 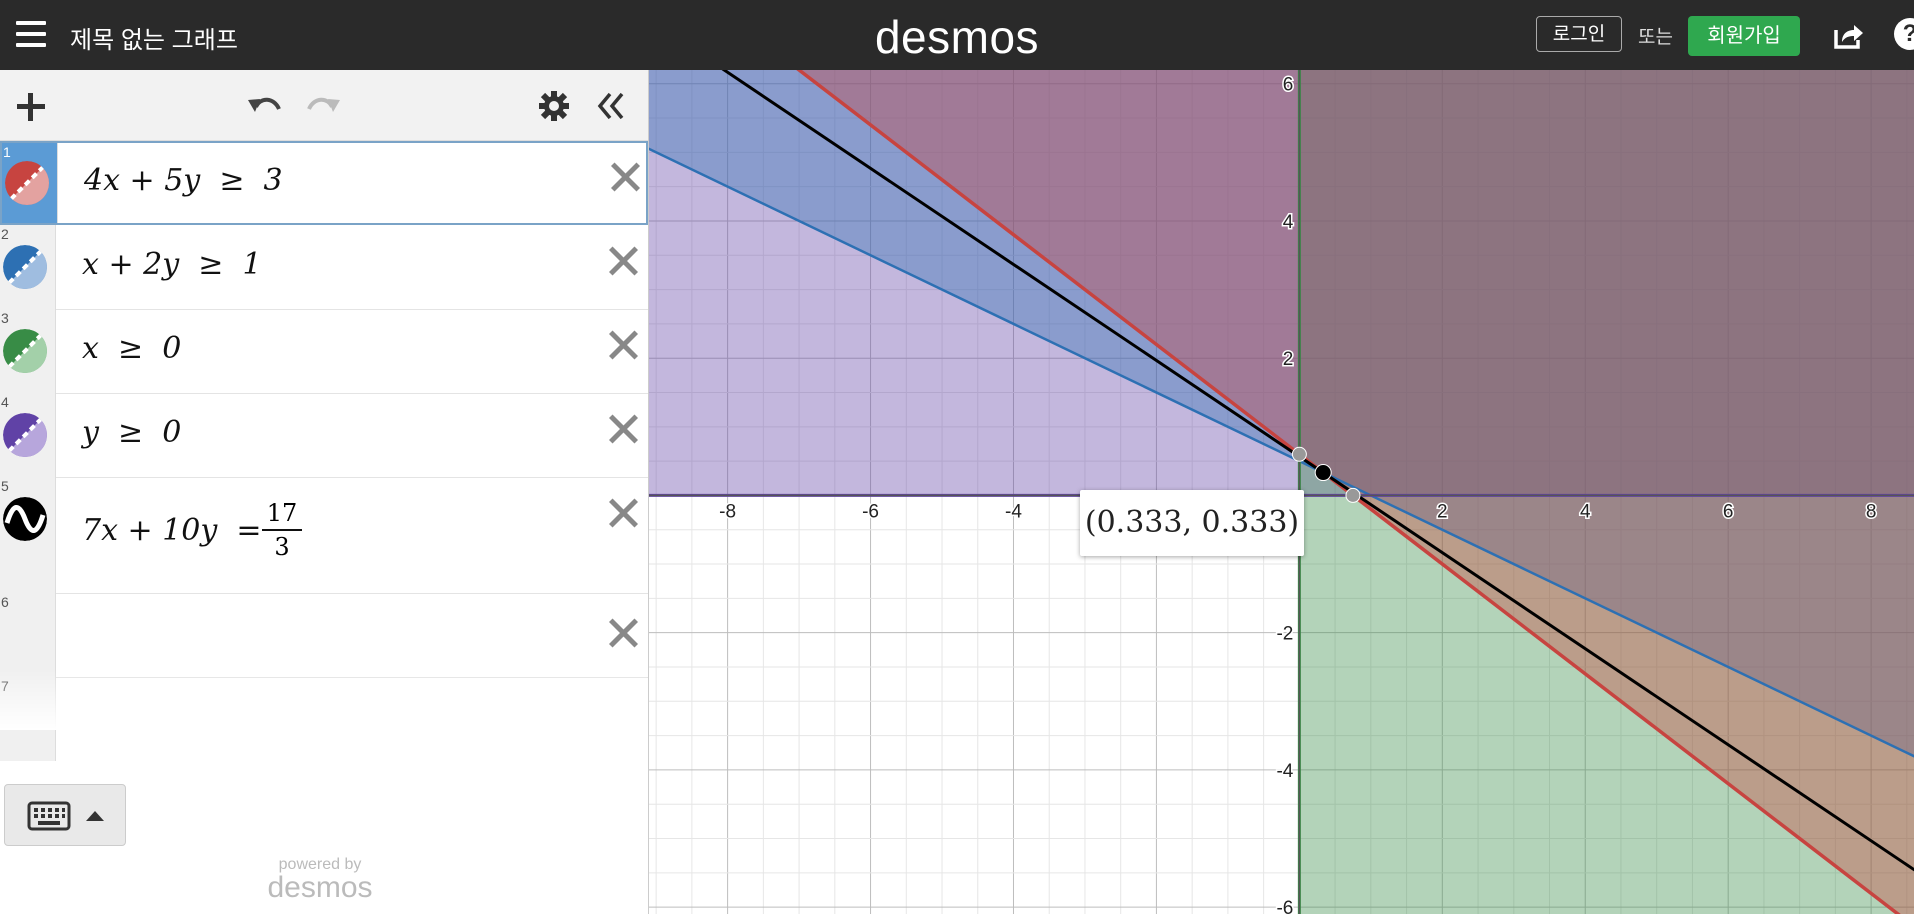 What do you see at coordinates (1288, 85) in the screenshot?
I see `y-tick-label: 6` at bounding box center [1288, 85].